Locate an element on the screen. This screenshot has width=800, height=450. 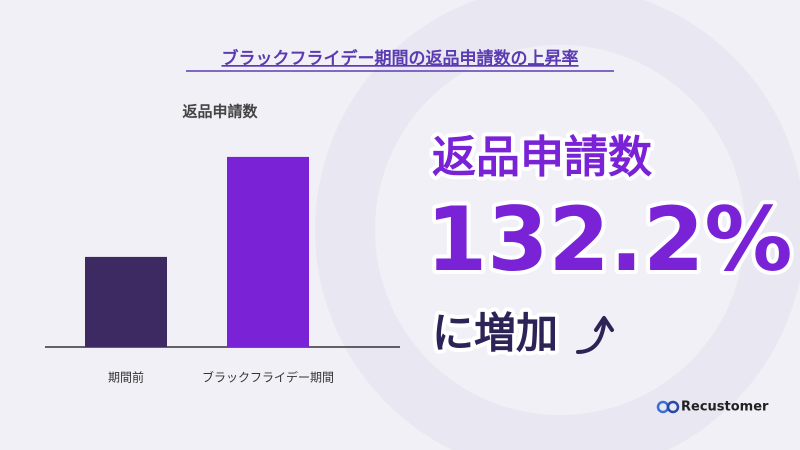
x-tick-label: 期間前 is located at coordinates (126, 377).